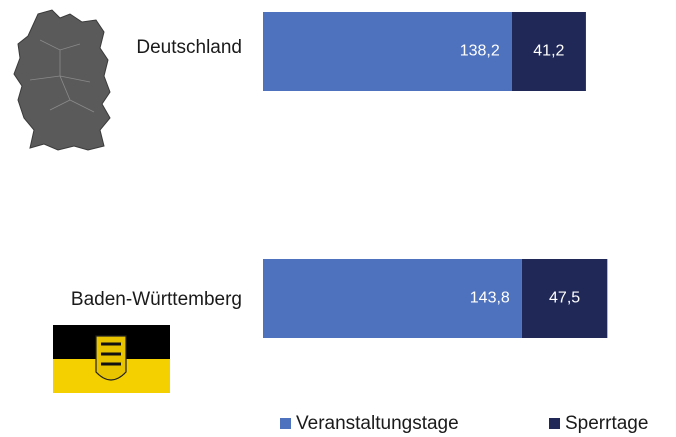  I want to click on value-label: 41,2, so click(548, 51).